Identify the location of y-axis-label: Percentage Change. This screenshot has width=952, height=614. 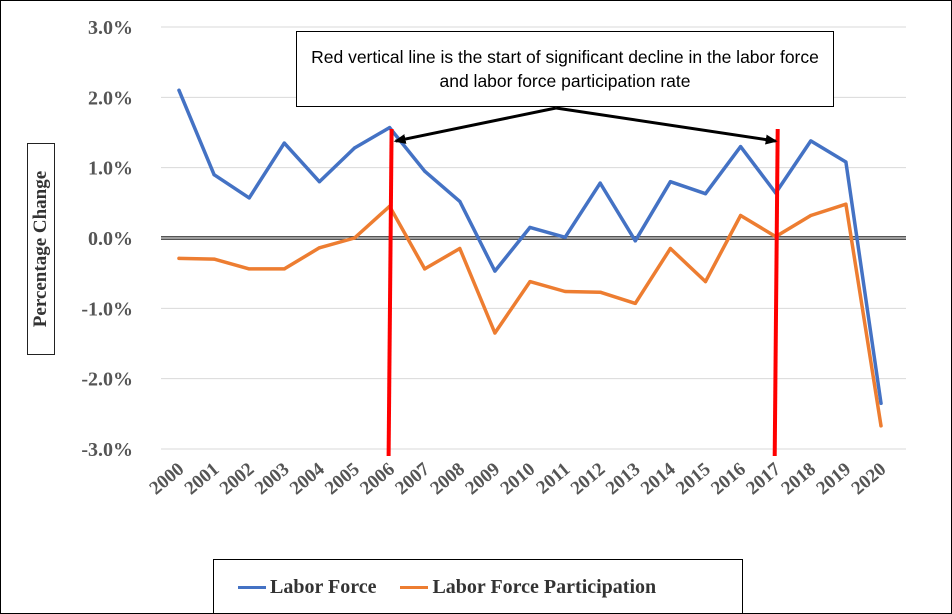
(40, 249).